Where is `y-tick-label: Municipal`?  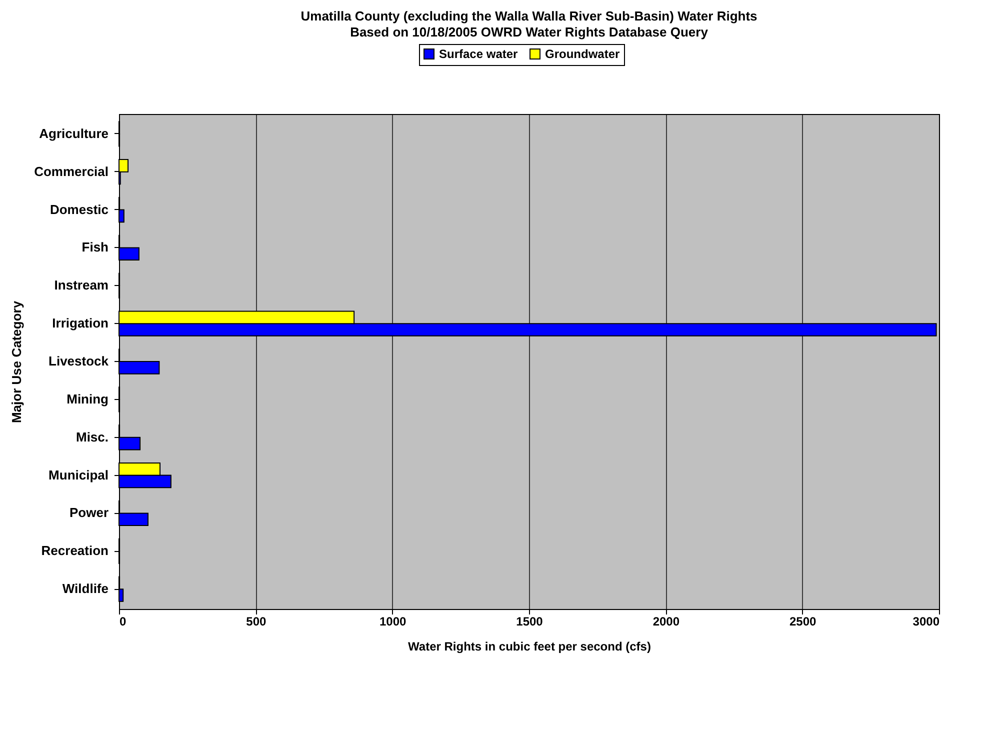
y-tick-label: Municipal is located at coordinates (78, 474).